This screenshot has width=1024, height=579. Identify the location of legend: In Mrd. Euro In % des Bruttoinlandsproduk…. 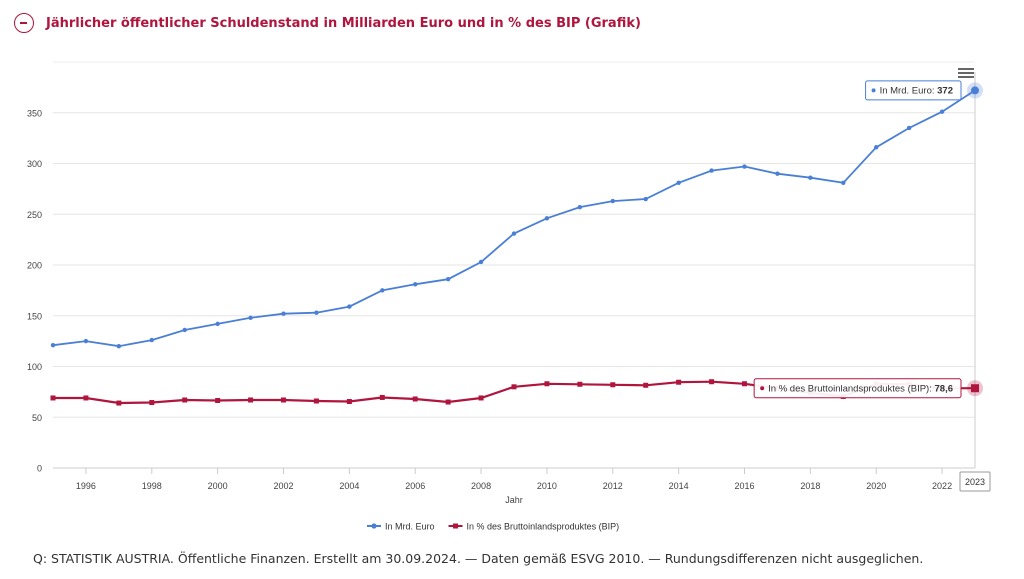
(493, 526).